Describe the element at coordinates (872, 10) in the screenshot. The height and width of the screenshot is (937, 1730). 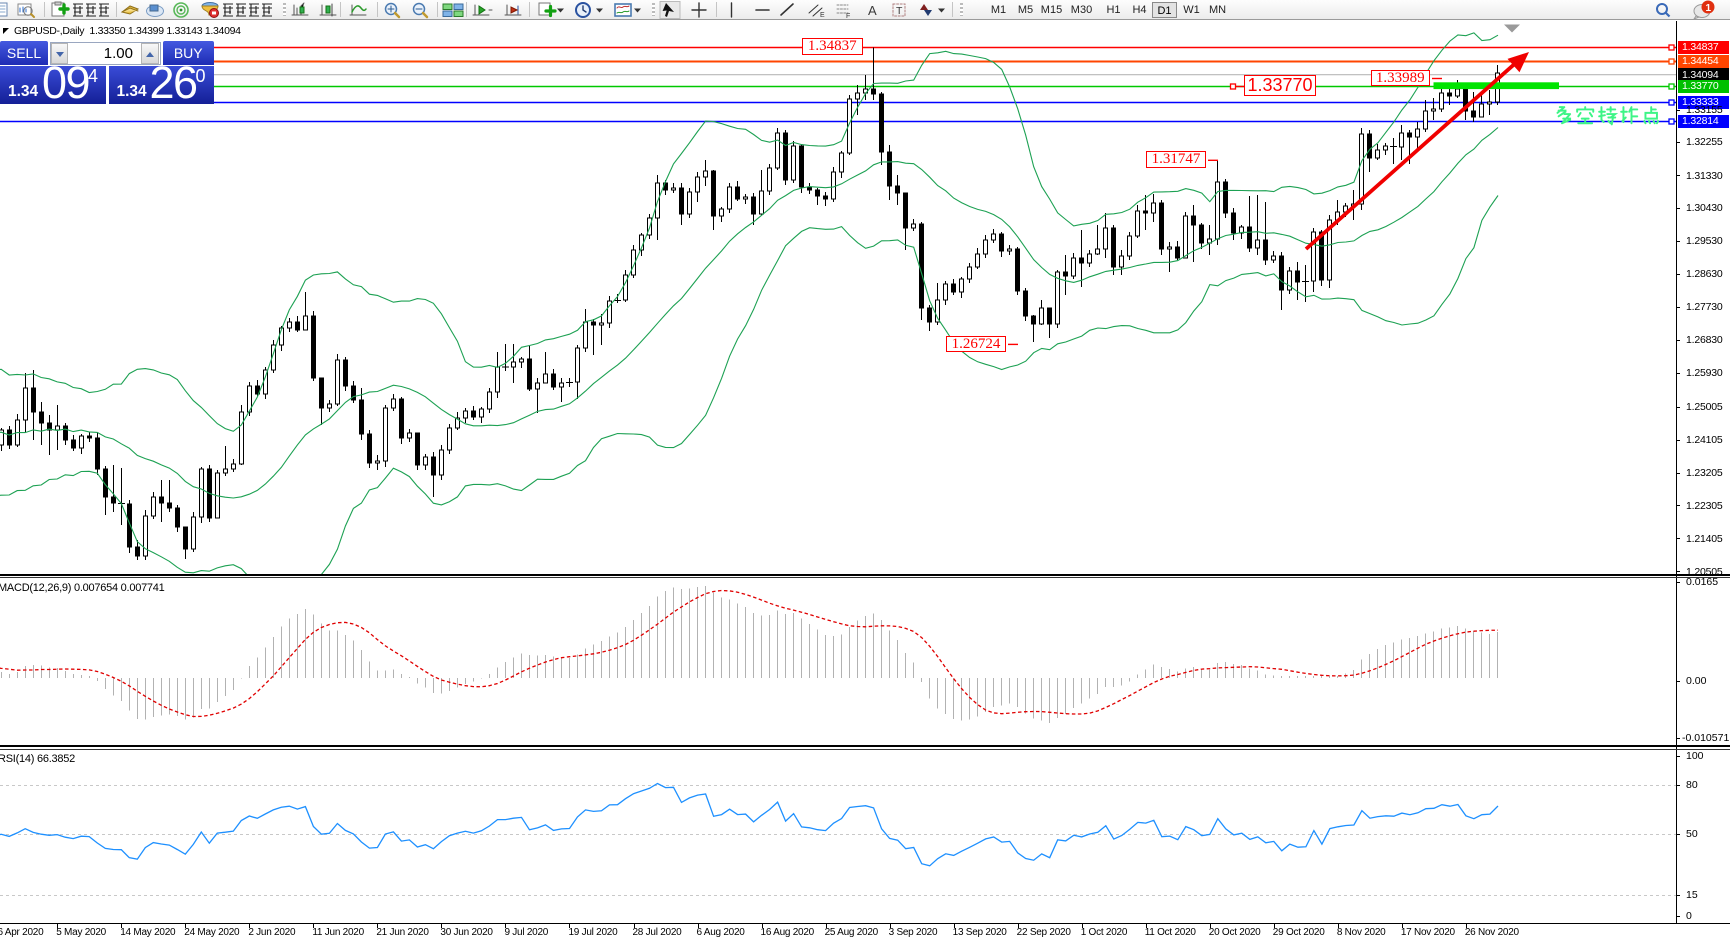
I see `svg-text: A` at that location.